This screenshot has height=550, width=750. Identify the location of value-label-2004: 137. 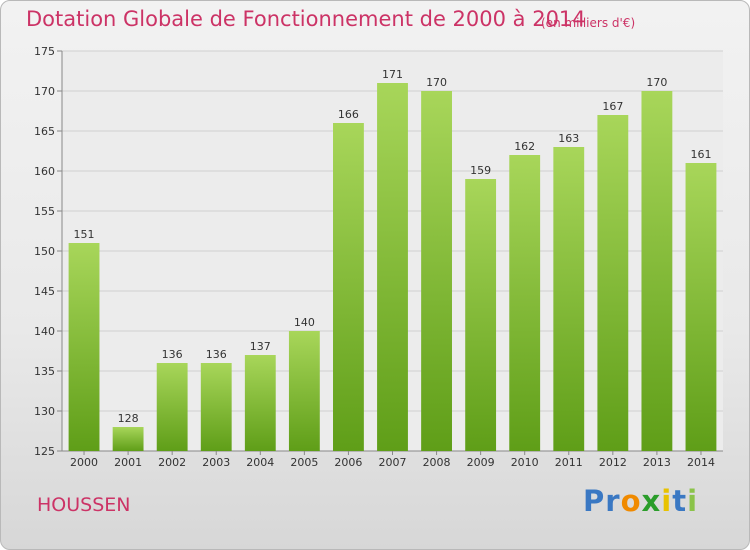
(260, 346).